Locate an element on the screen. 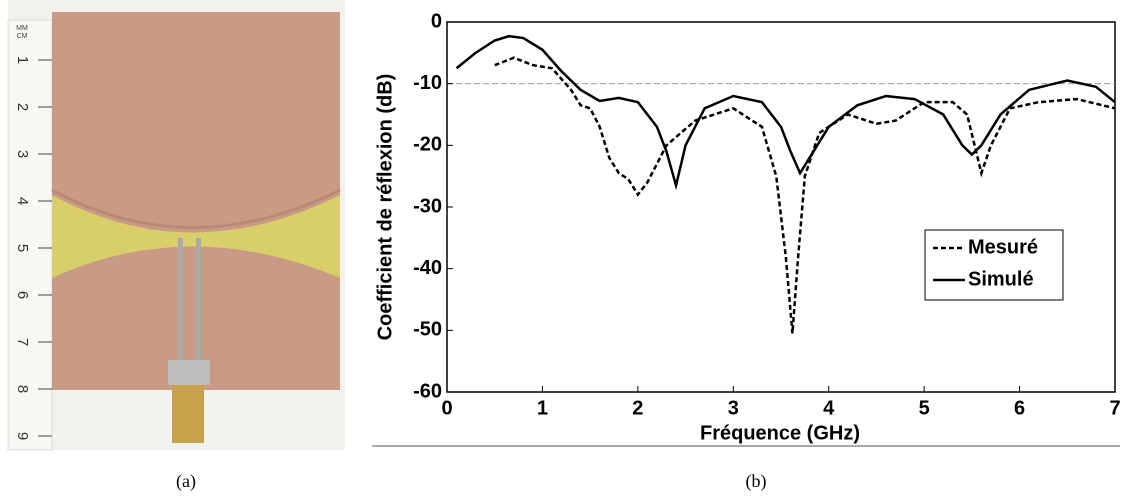 The height and width of the screenshot is (501, 1126). x-tick-label: 6 is located at coordinates (1019, 408).